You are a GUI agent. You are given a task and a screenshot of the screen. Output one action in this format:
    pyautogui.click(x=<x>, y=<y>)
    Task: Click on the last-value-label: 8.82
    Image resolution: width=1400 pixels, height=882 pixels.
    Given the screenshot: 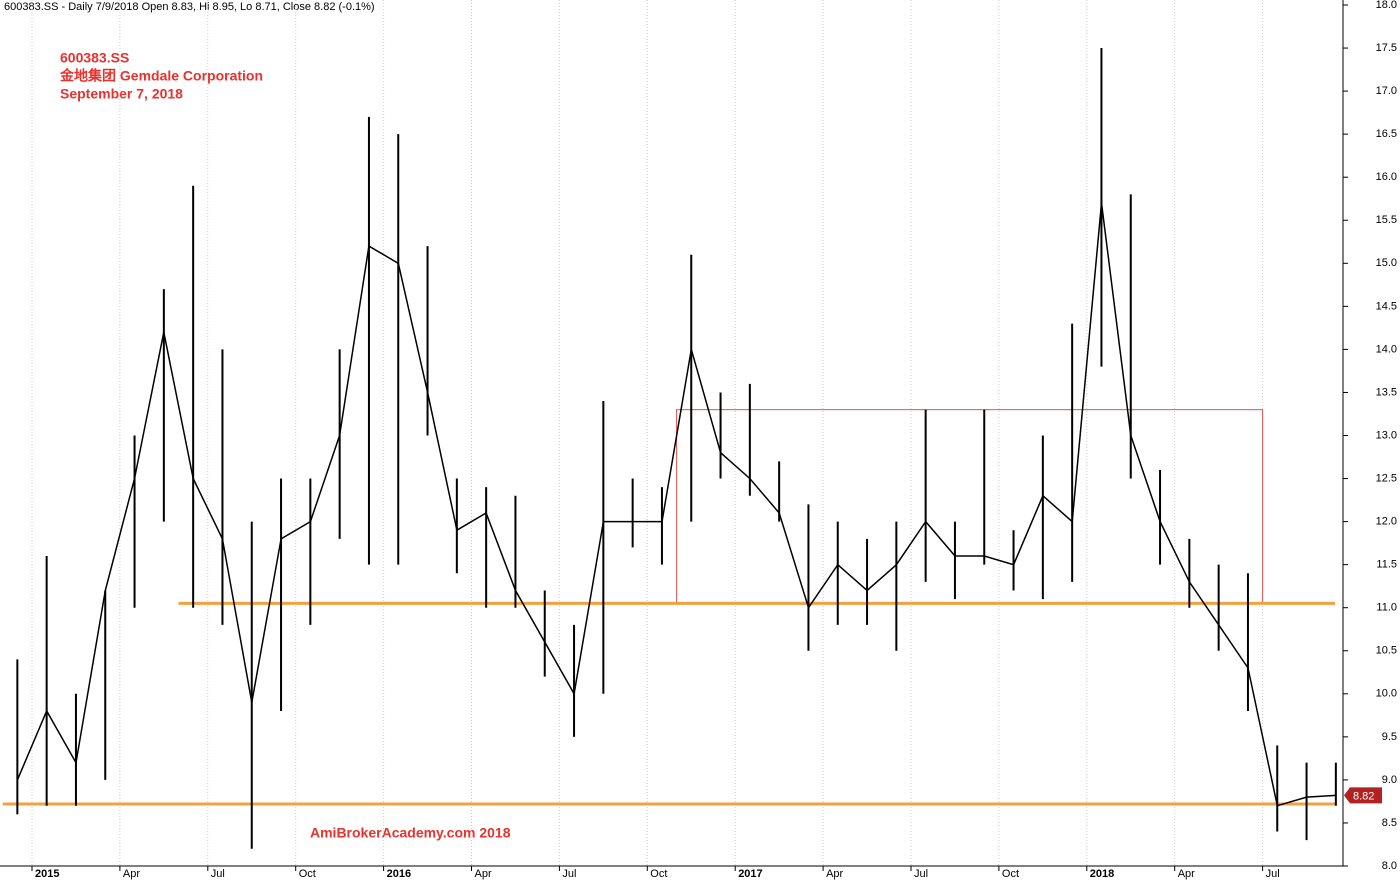 What is the action you would take?
    pyautogui.click(x=1363, y=796)
    